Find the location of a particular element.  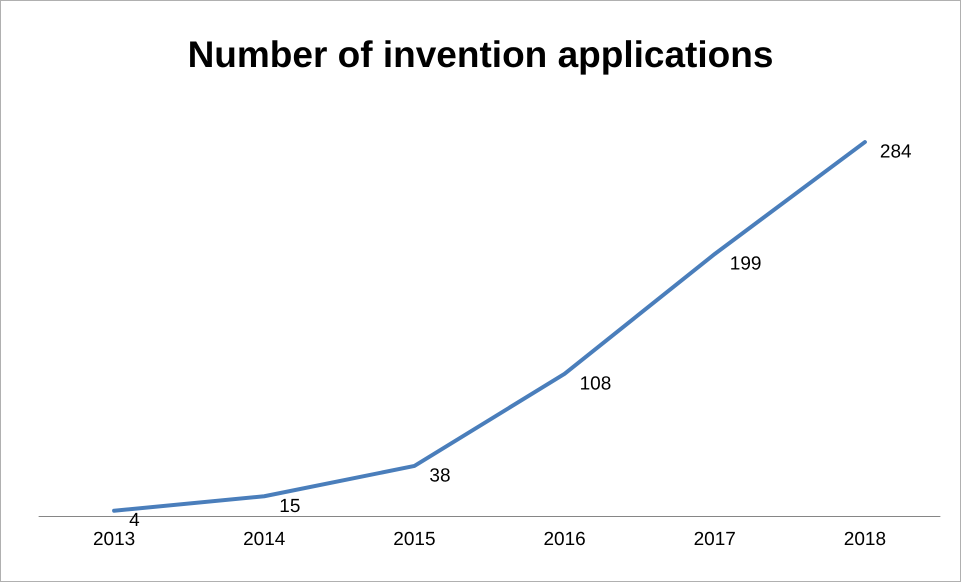

chart-title: Number of invention applications is located at coordinates (481, 54).